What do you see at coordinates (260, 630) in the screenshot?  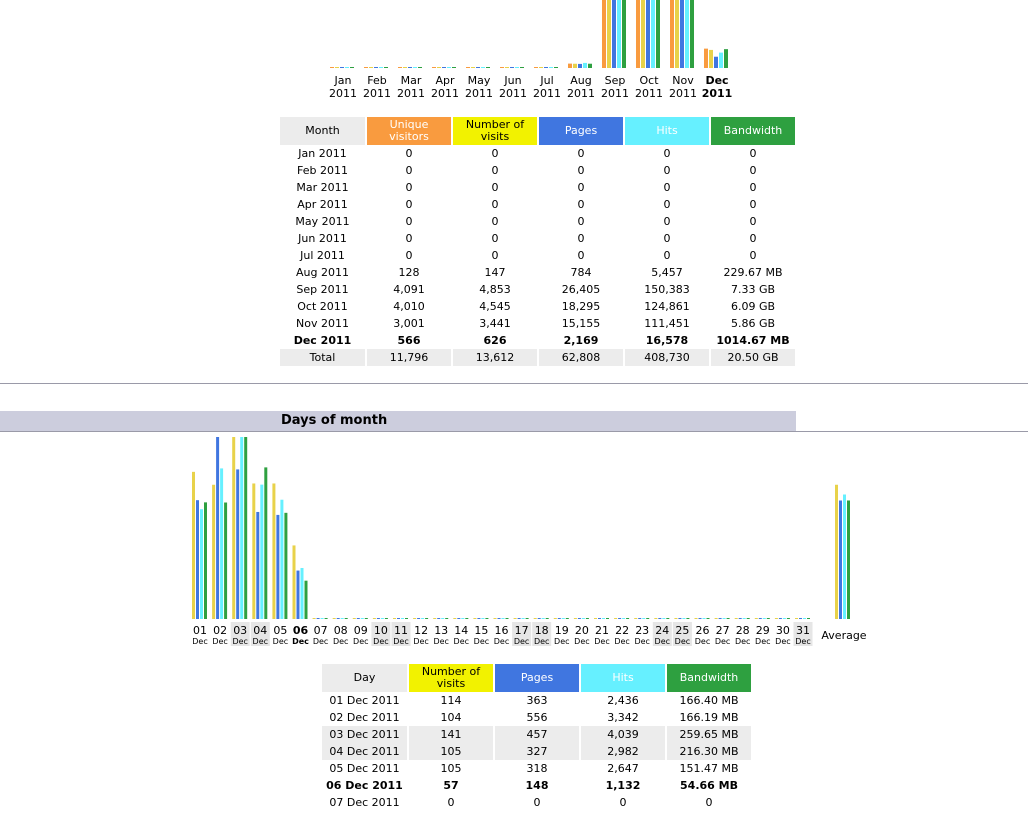 I see `day-tick-label: 04` at bounding box center [260, 630].